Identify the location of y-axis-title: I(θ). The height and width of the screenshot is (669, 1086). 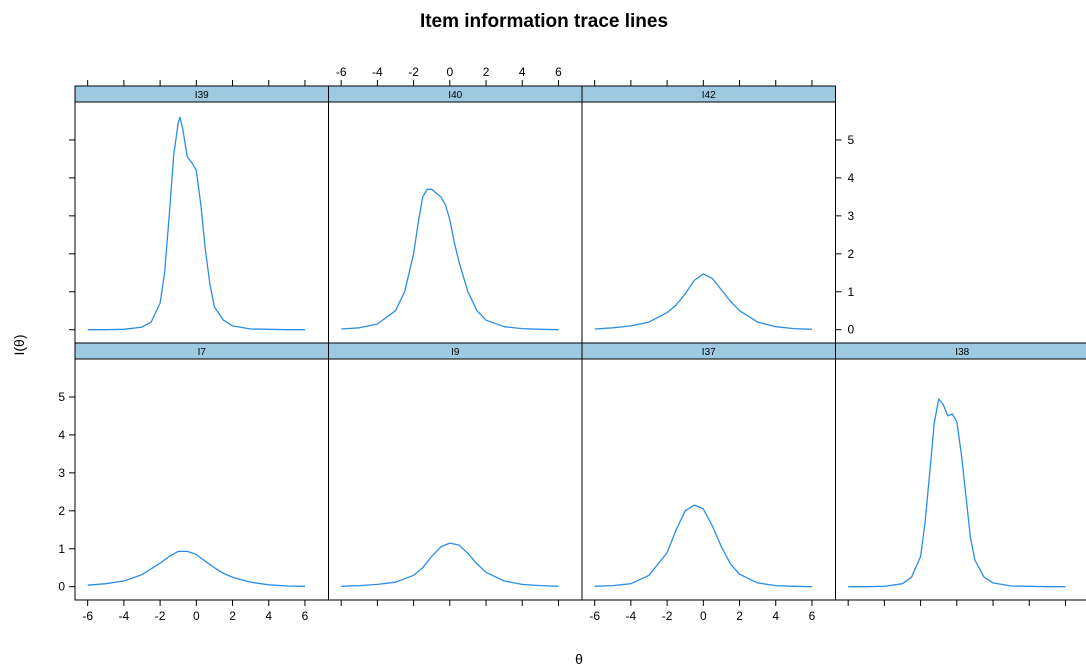
(19, 345).